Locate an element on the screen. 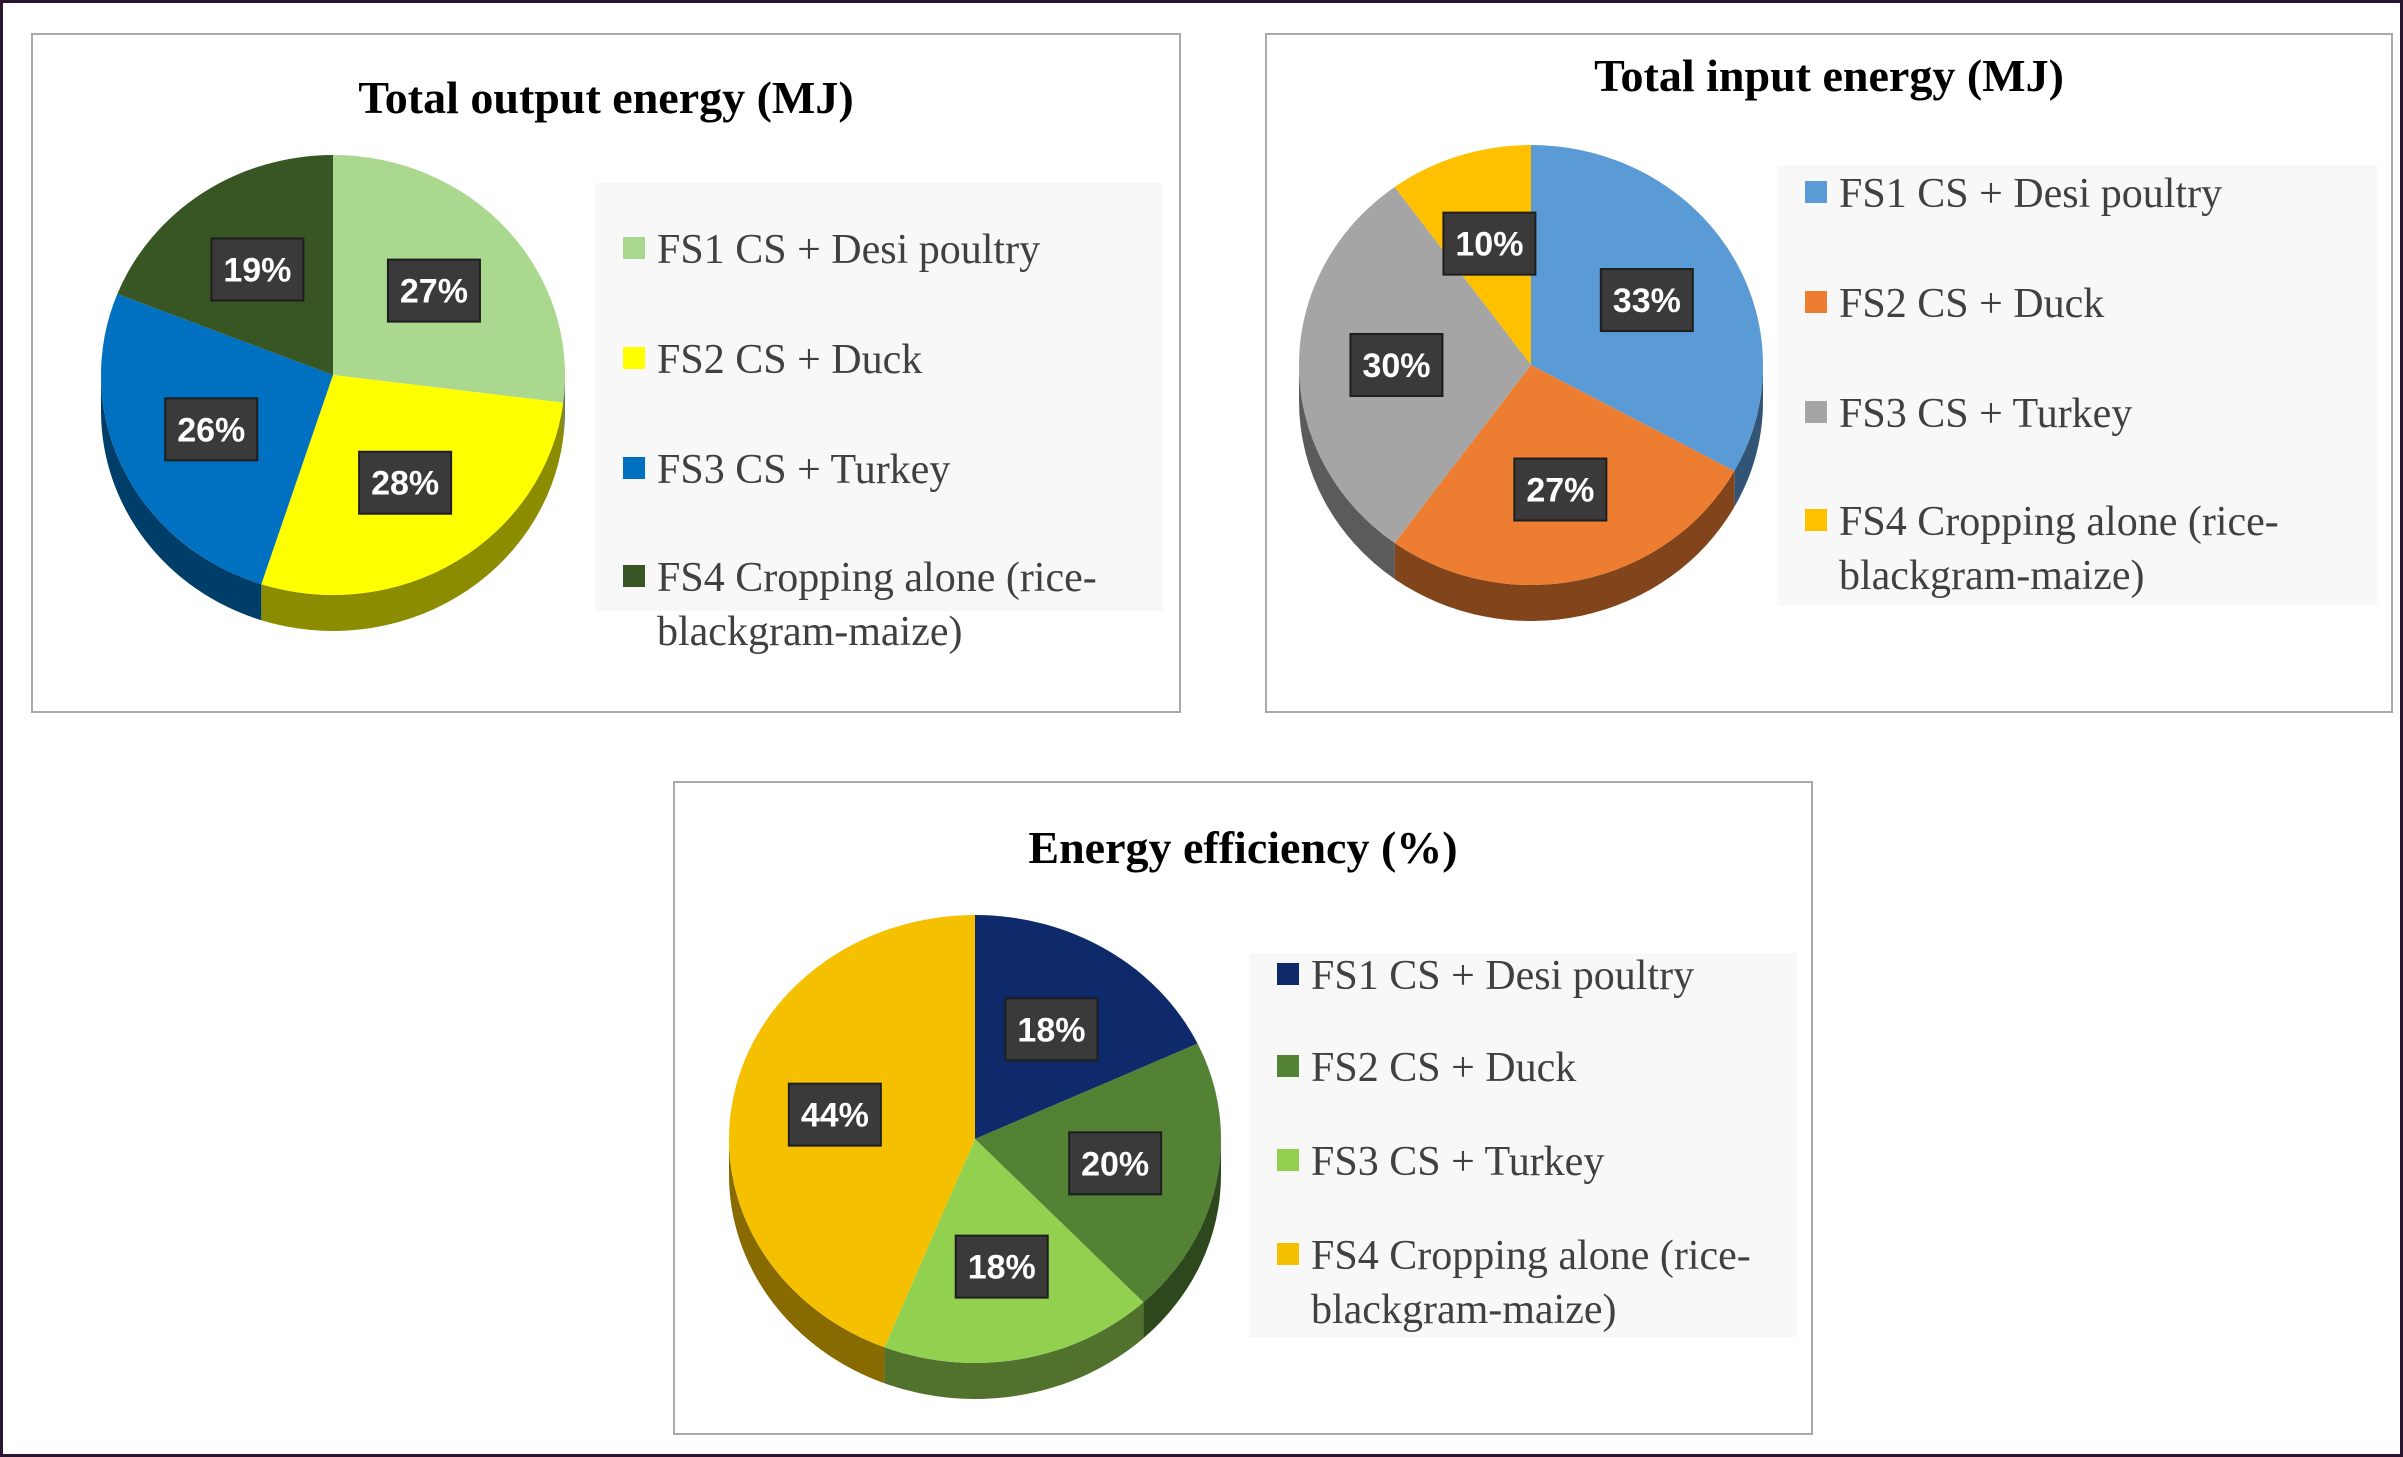 Image resolution: width=2403 pixels, height=1457 pixels. chart-title: Total input energy (MJ) is located at coordinates (1829, 75).